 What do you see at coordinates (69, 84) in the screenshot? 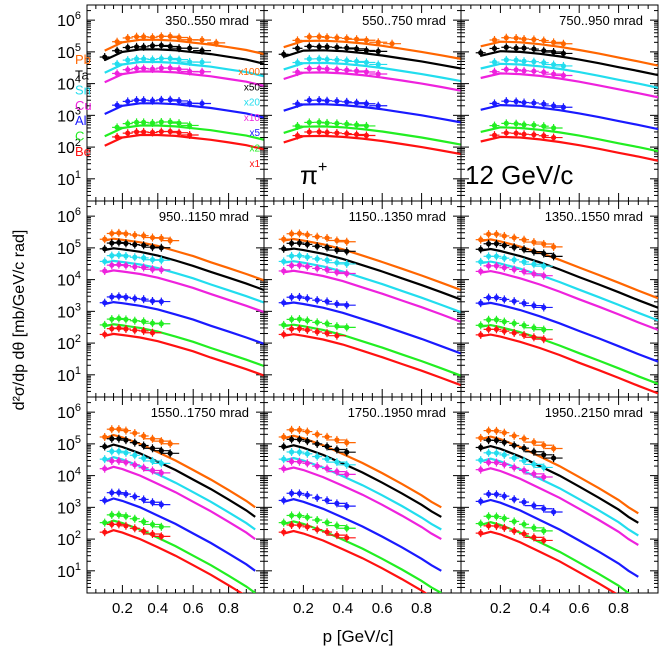
I see `y-tick-label: 10⁴` at bounding box center [69, 84].